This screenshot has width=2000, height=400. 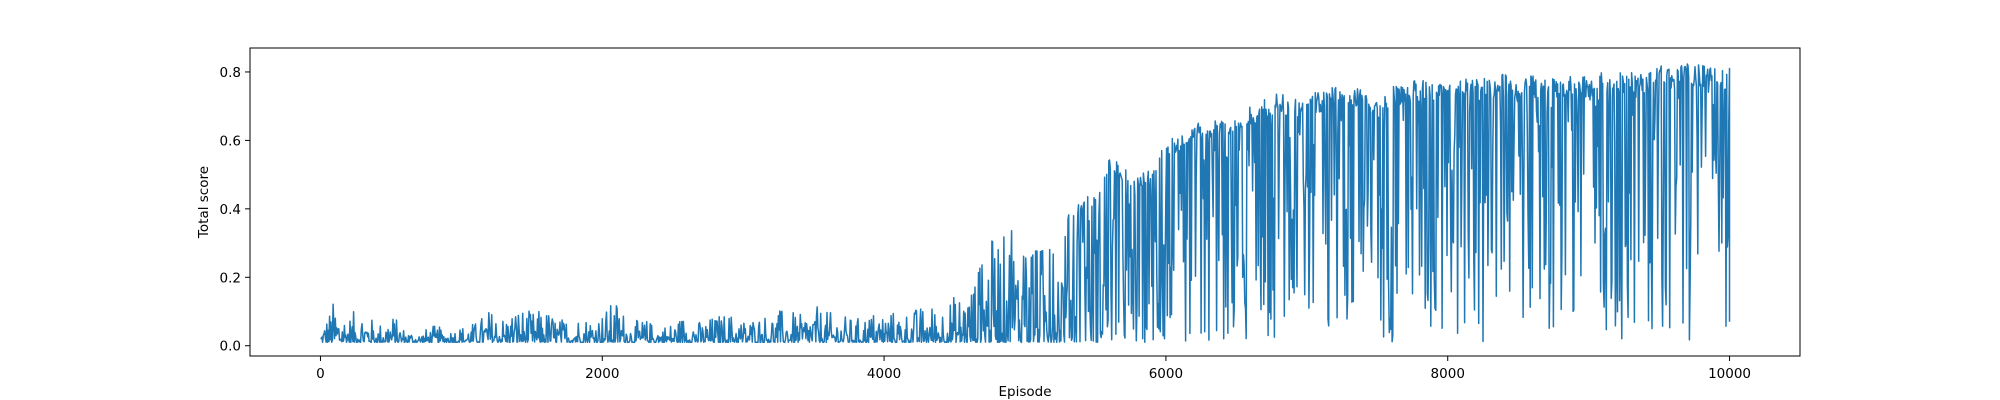 What do you see at coordinates (230, 210) in the screenshot?
I see `y-tick-label-2: 0.4` at bounding box center [230, 210].